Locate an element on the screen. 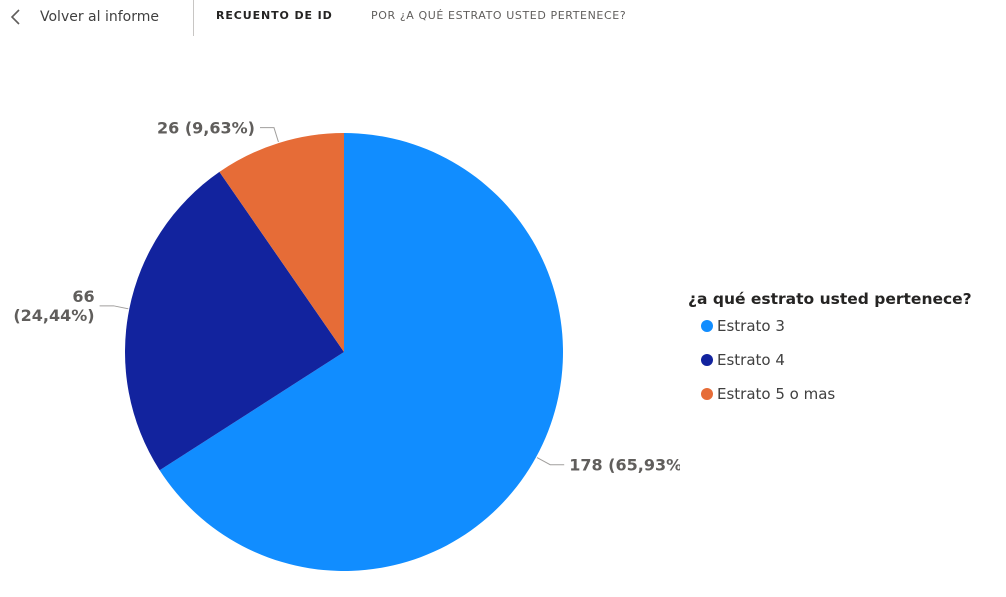  legend-title: ¿a qué estrato usted pertenece? is located at coordinates (830, 299).